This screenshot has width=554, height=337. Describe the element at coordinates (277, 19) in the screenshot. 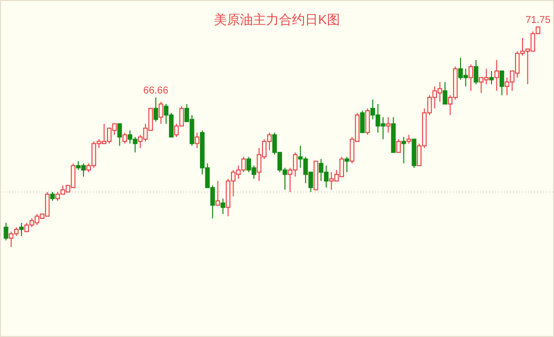

I see `chart-title: 美原油主力合约日K图` at that location.